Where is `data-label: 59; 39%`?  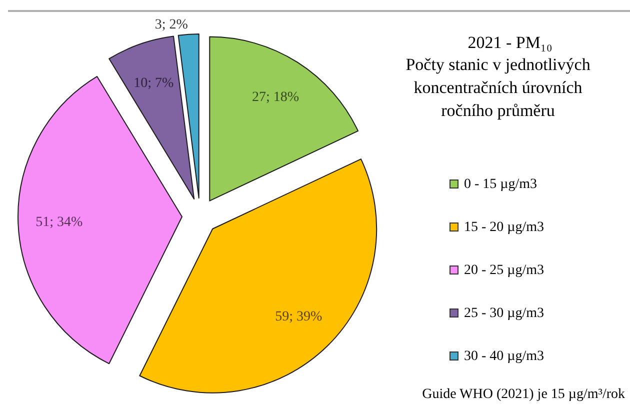 data-label: 59; 39% is located at coordinates (299, 317).